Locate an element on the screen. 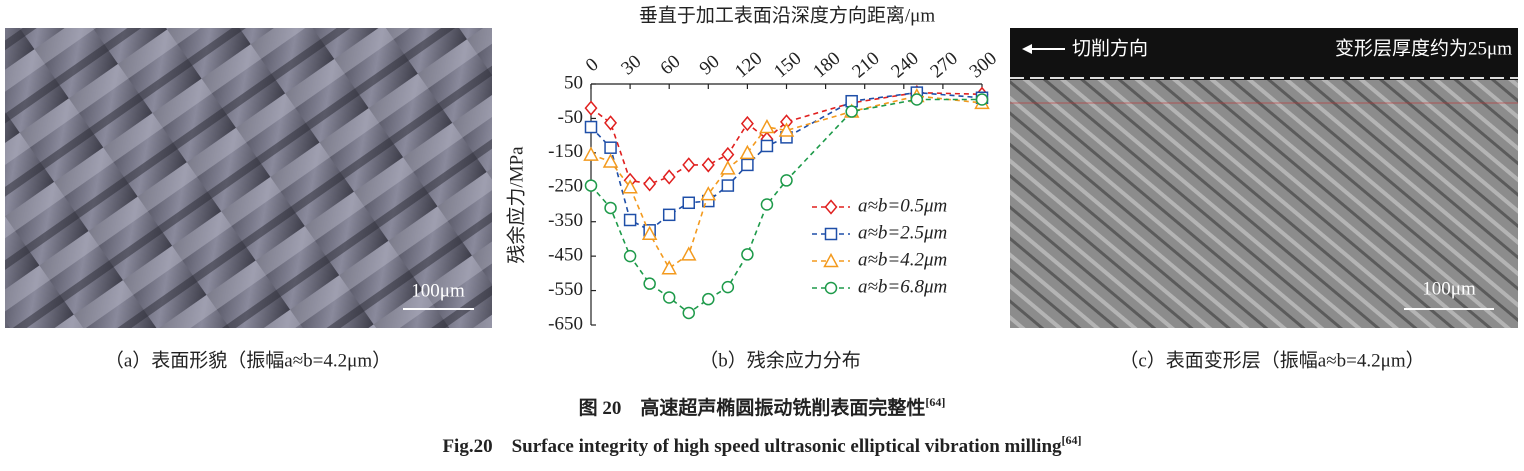 Image resolution: width=1524 pixels, height=471 pixels. x-tick-label: 270 is located at coordinates (944, 65).